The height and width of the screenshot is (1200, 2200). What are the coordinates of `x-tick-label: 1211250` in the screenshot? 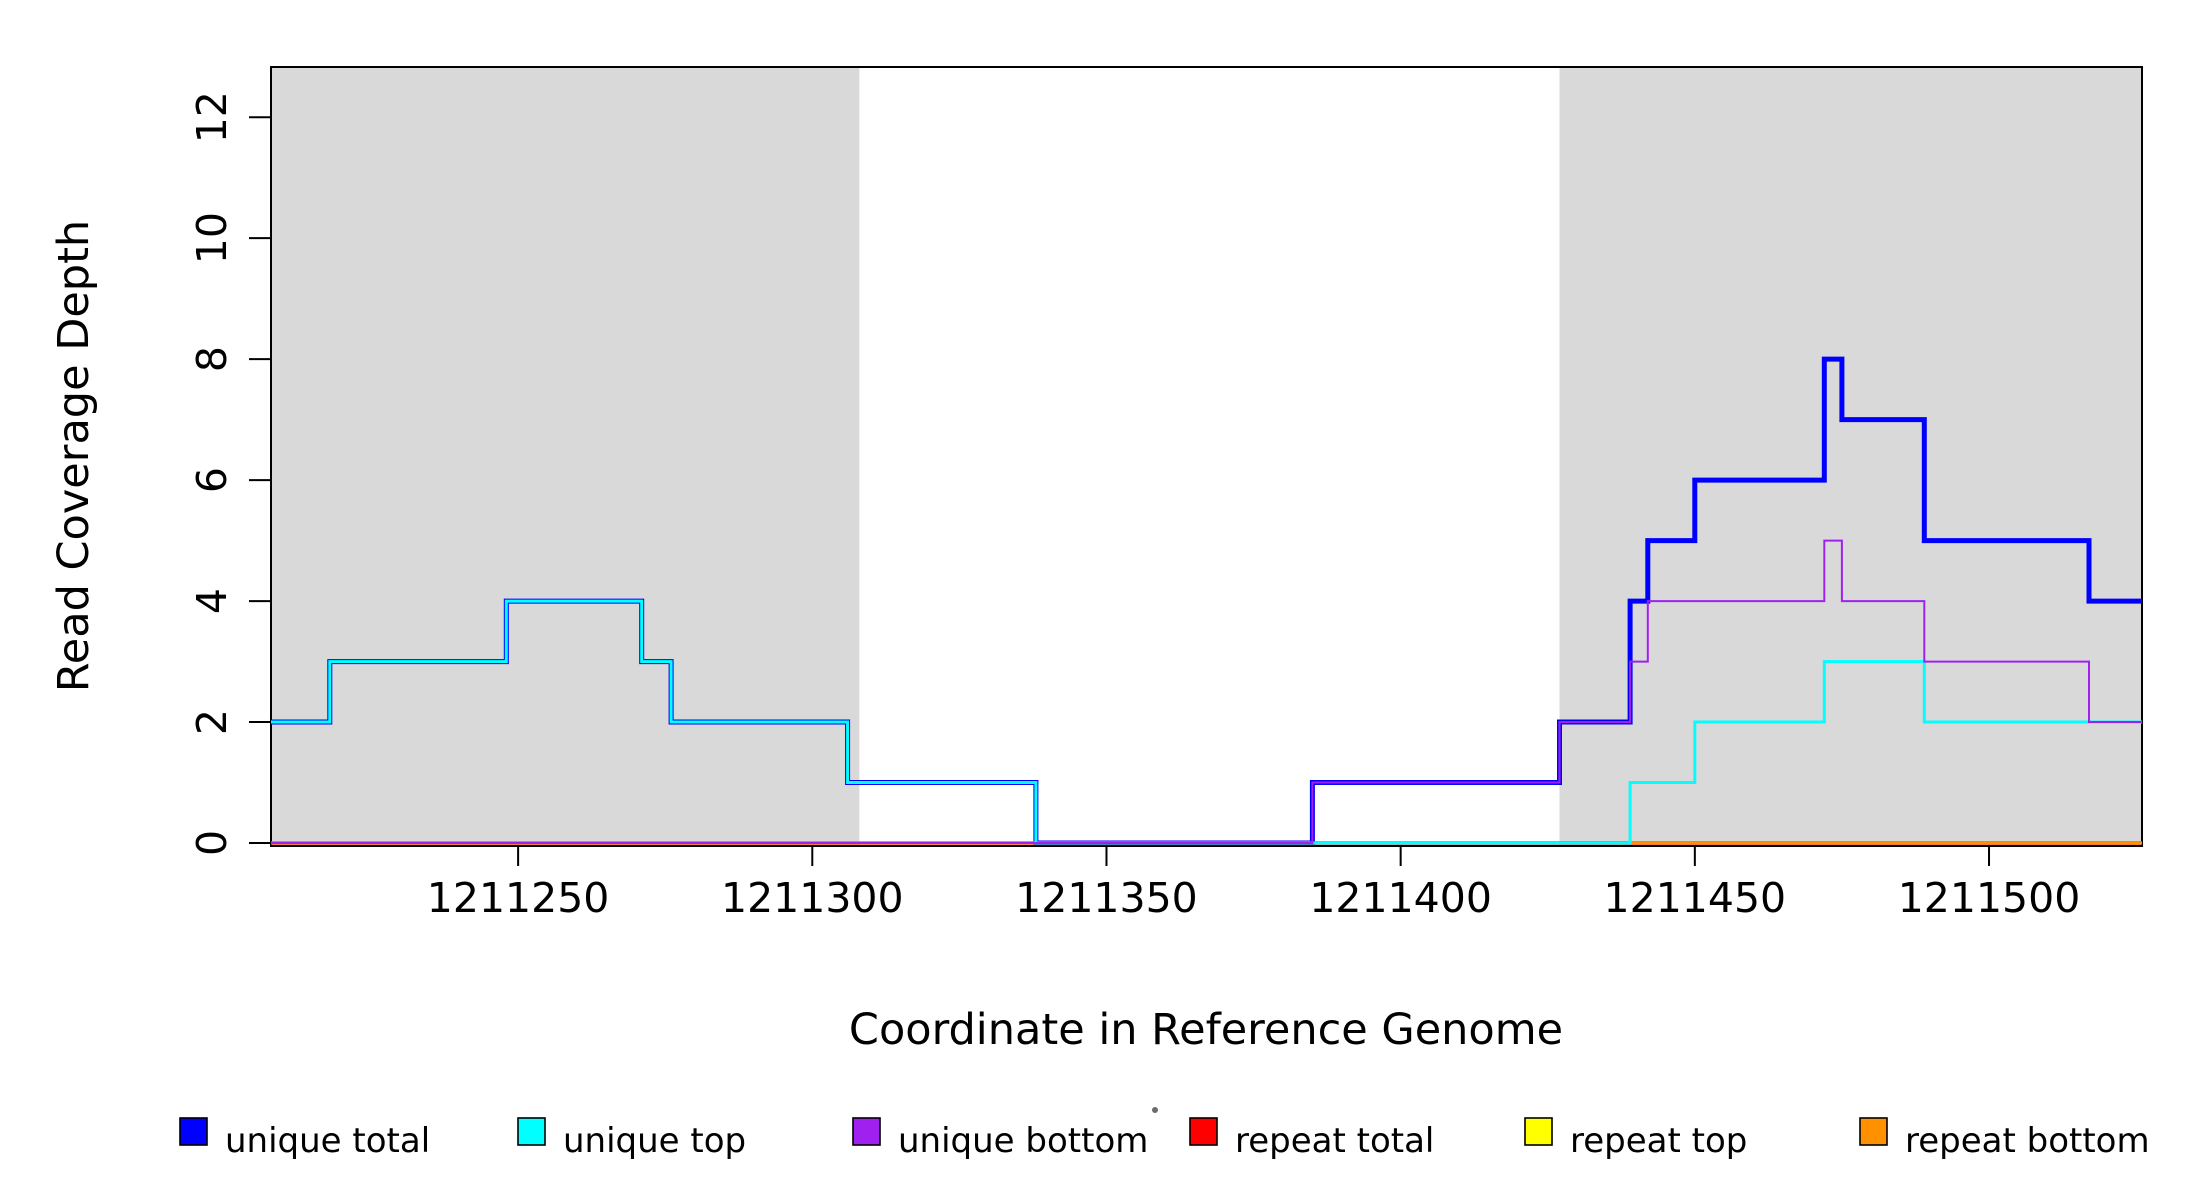 It's located at (518, 898).